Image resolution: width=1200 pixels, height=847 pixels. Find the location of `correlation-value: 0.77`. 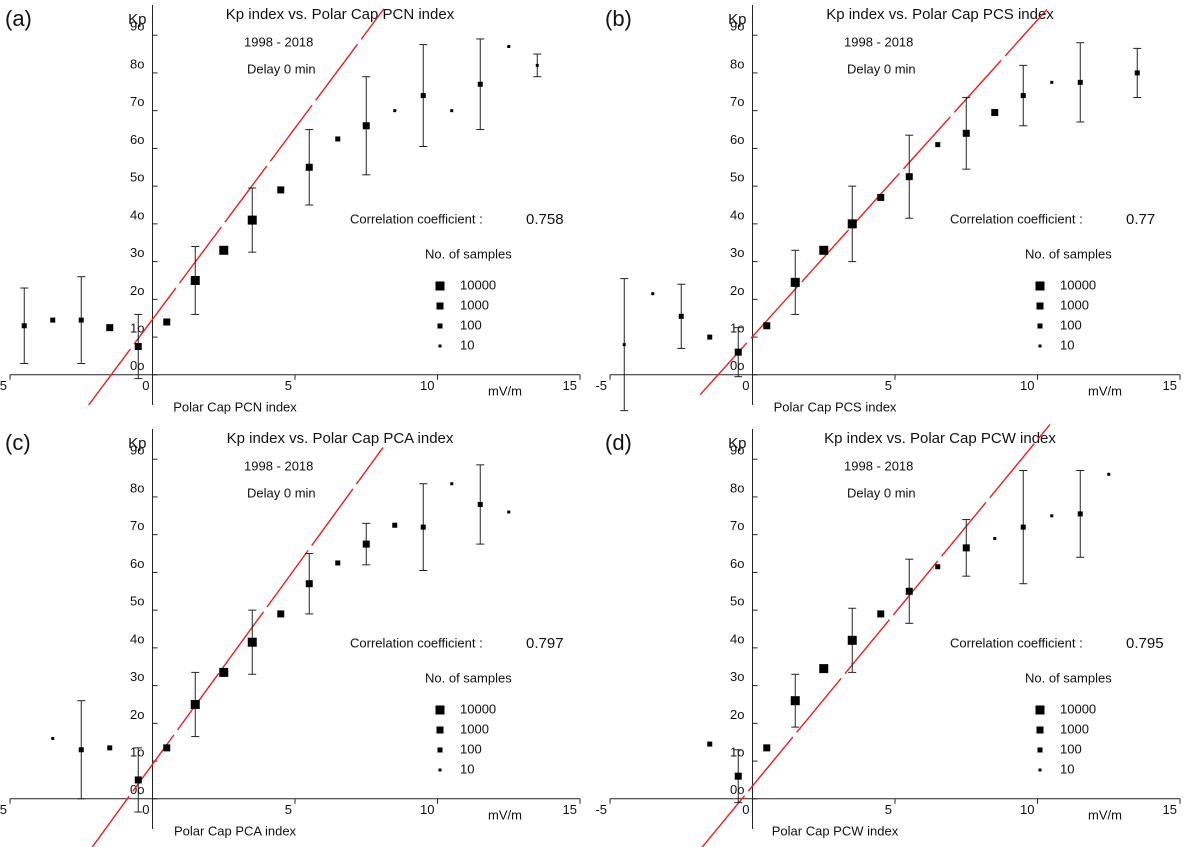

correlation-value: 0.77 is located at coordinates (1140, 219).